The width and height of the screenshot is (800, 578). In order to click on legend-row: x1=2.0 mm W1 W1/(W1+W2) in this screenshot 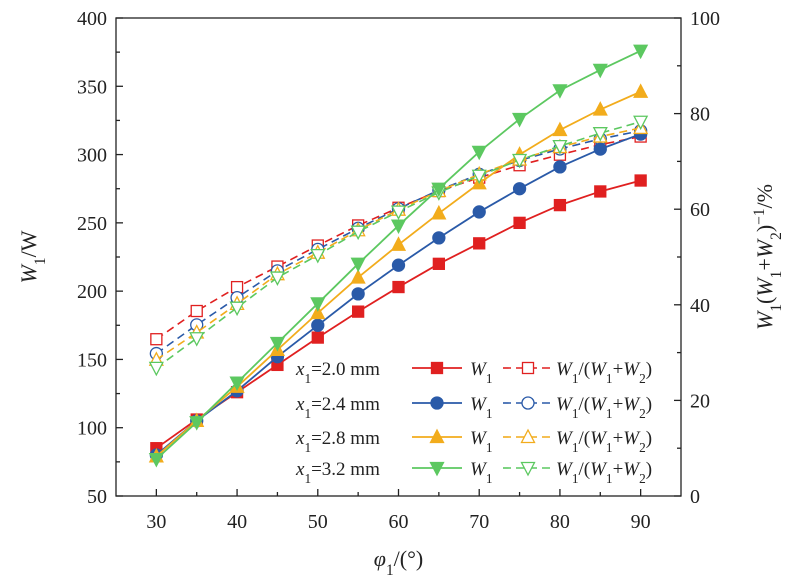, I will do `click(473, 372)`.